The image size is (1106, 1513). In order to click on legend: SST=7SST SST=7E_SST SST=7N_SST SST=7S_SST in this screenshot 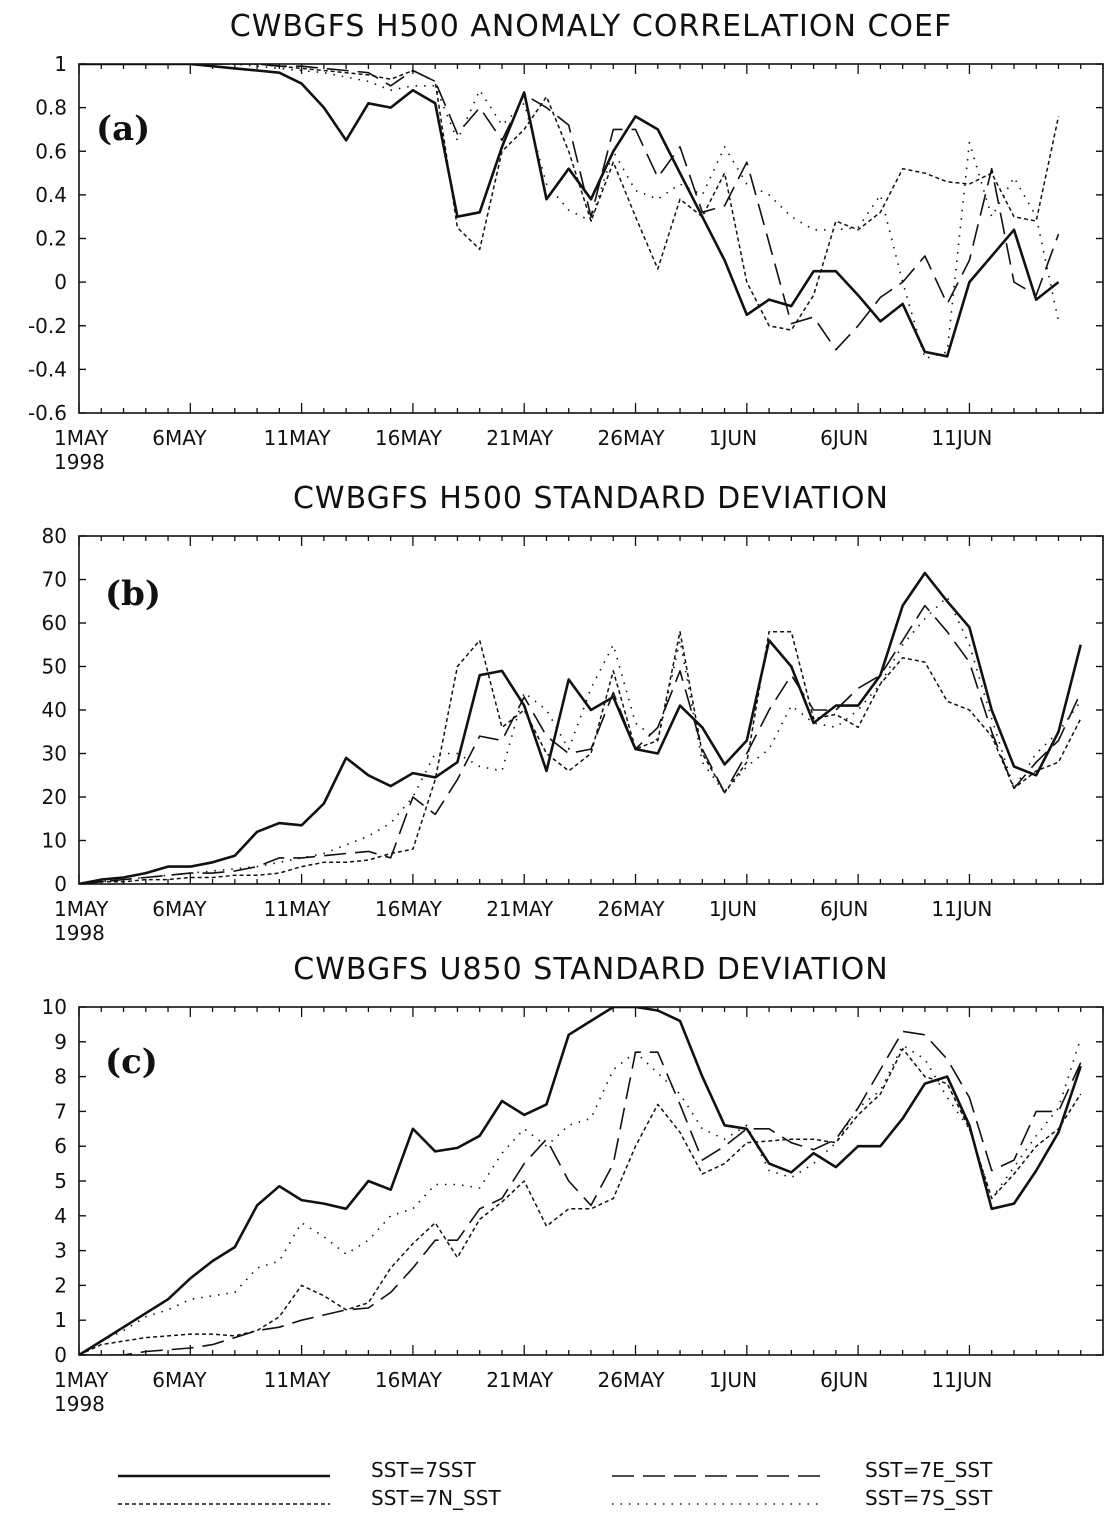, I will do `click(555, 1484)`.